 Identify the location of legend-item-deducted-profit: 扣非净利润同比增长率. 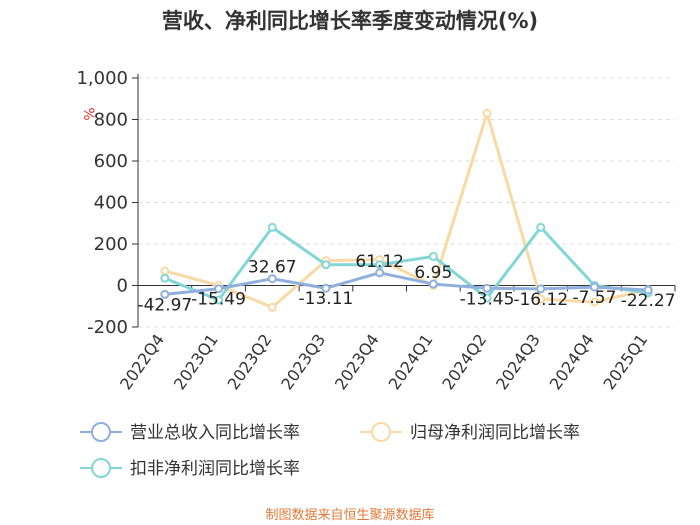
(190, 468).